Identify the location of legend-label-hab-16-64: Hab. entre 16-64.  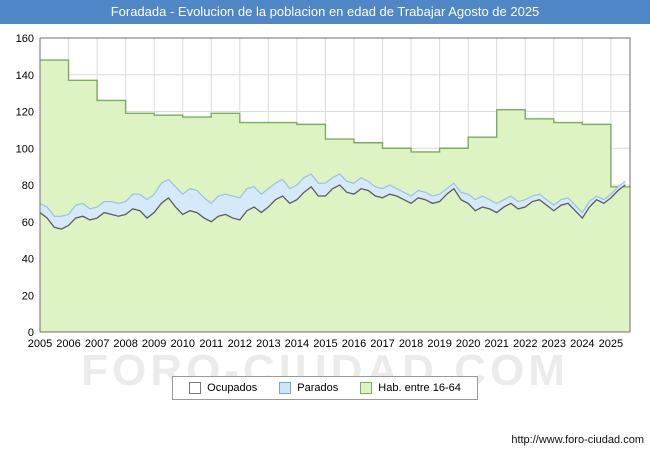
(419, 388).